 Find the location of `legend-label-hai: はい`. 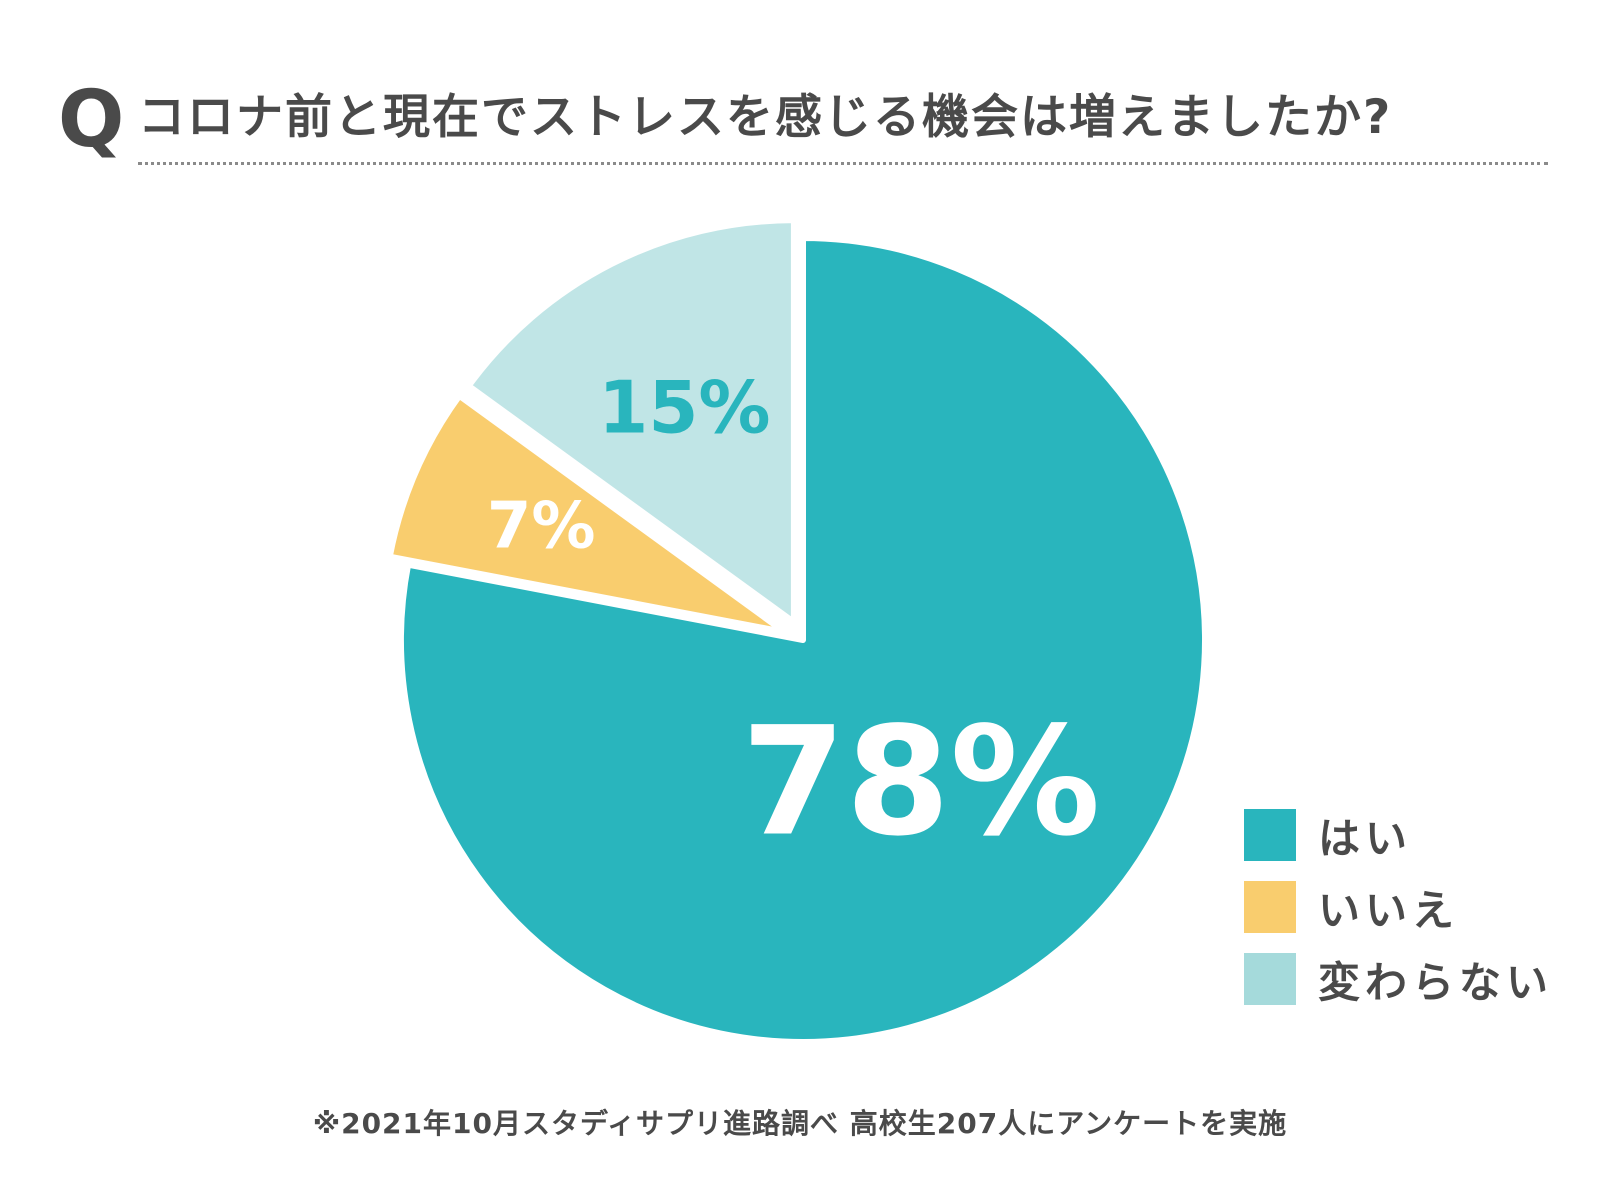

legend-label-hai: はい is located at coordinates (1365, 838).